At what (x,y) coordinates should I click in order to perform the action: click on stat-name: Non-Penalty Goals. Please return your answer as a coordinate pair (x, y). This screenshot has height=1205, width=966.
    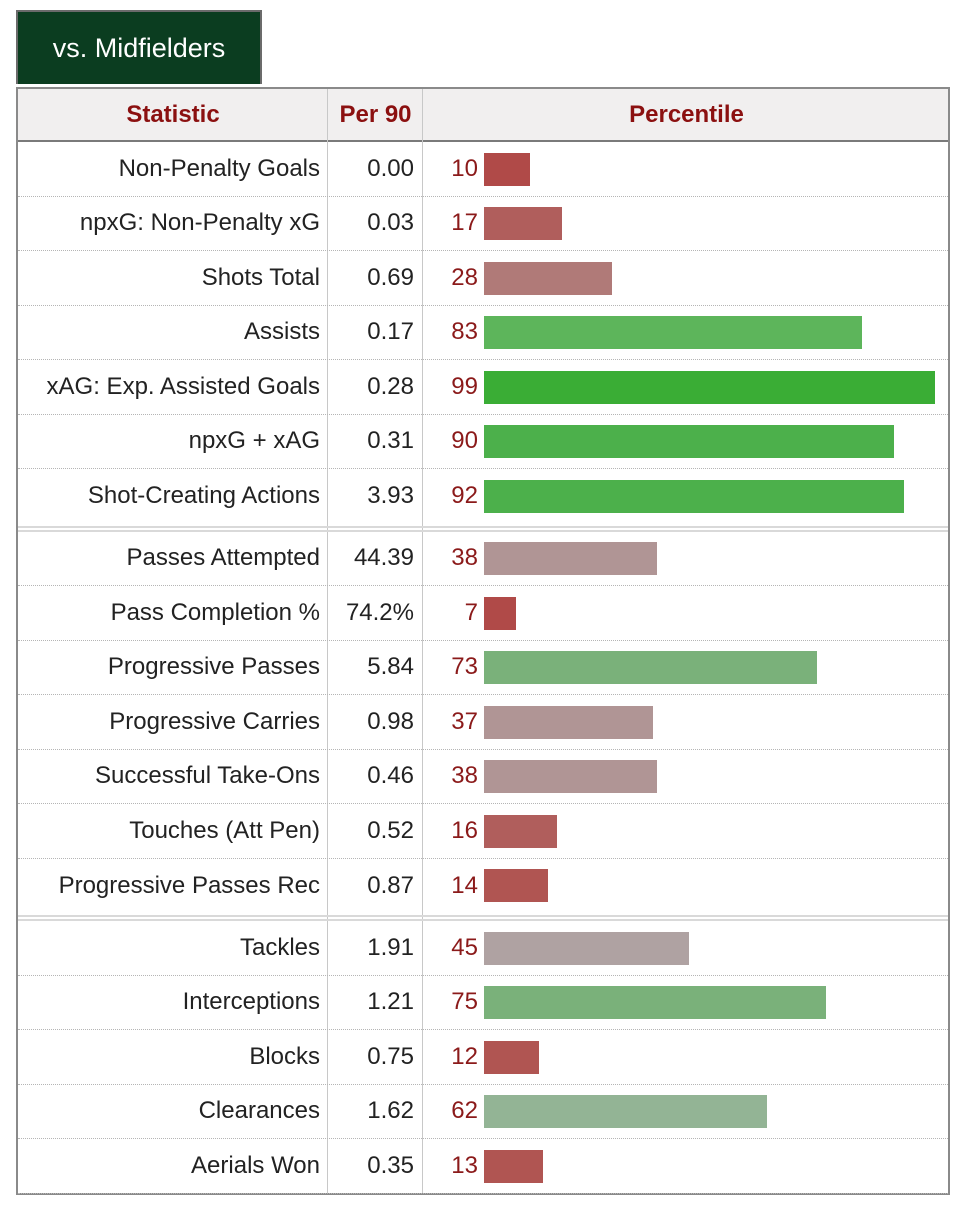
    Looking at the image, I should click on (219, 168).